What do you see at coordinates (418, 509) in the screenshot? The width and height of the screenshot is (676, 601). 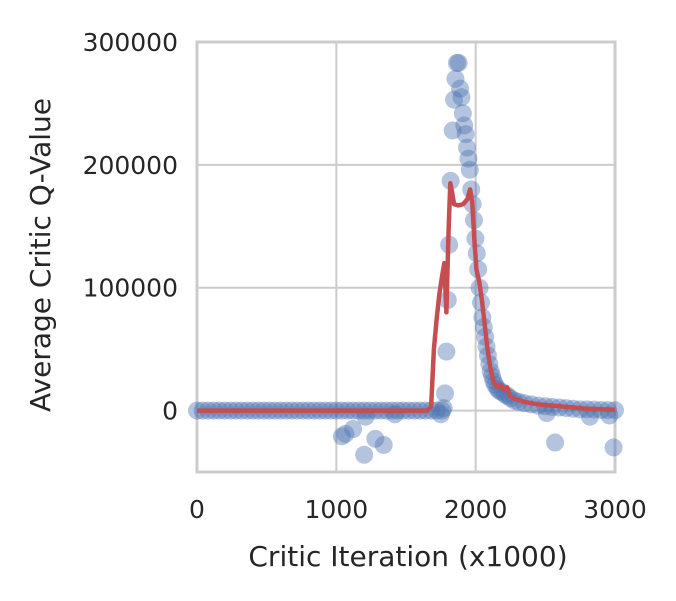 I see `x-tick-labels: 0 1000 2000 3000` at bounding box center [418, 509].